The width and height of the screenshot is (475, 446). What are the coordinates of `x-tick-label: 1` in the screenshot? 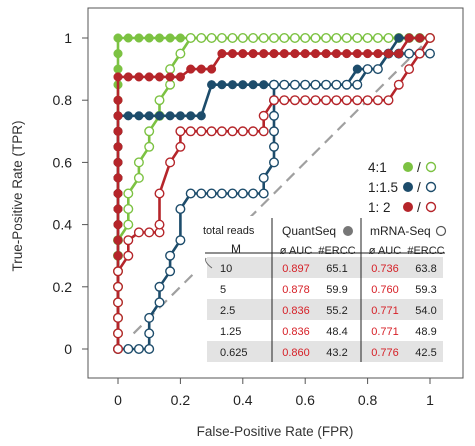 It's located at (430, 400).